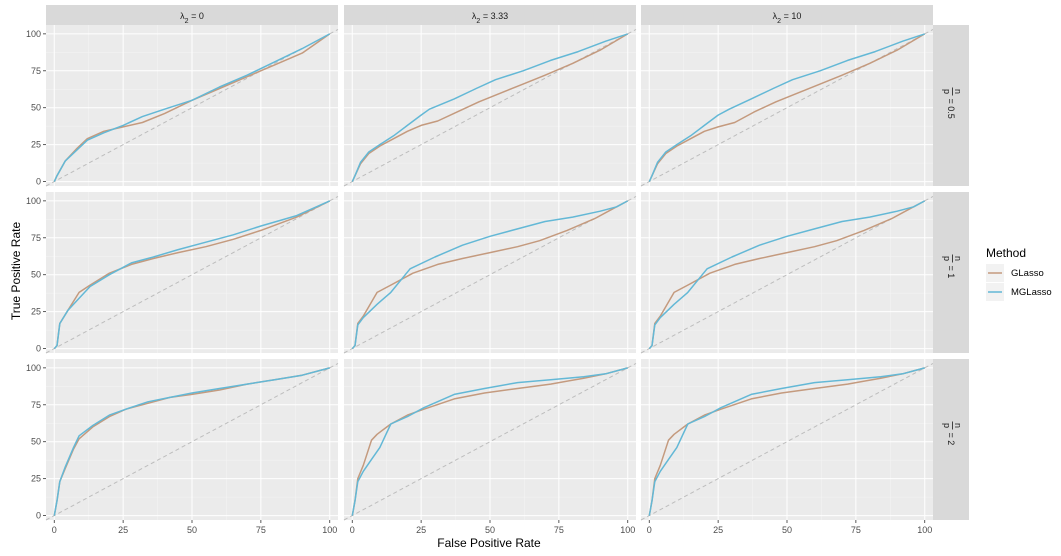 The width and height of the screenshot is (1061, 556). Describe the element at coordinates (1031, 292) in the screenshot. I see `legend-label: MGLasso` at that location.